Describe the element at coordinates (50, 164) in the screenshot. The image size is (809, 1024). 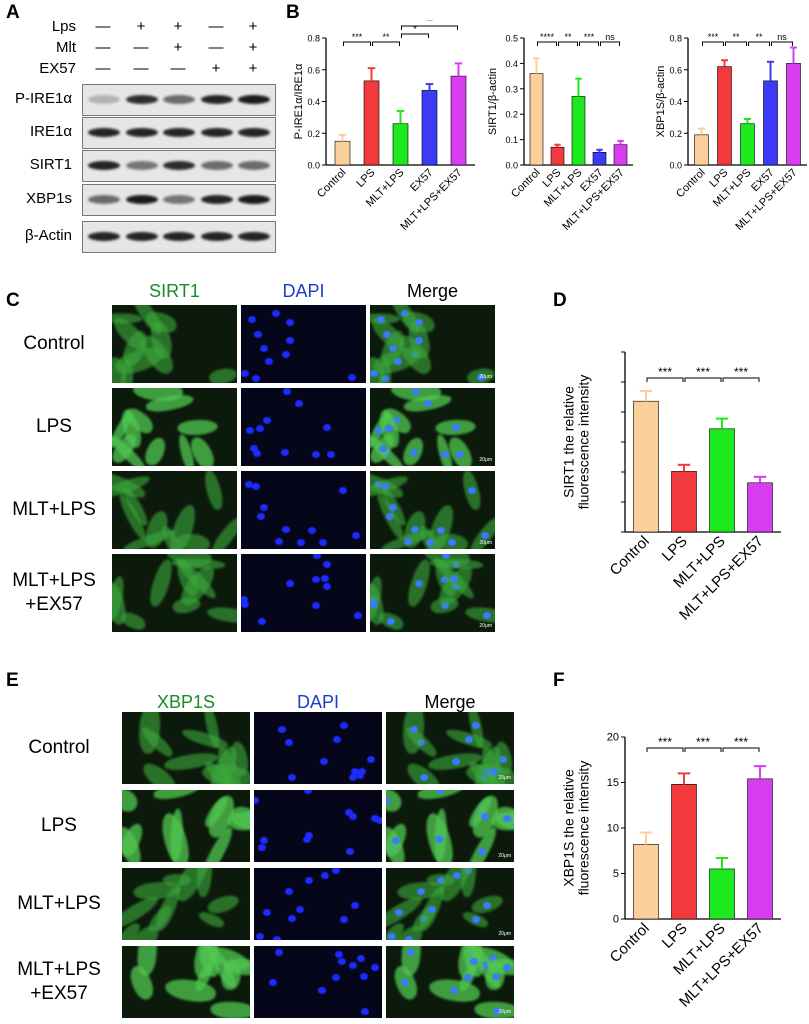
I see `blot-label-sirt1: SIRT1` at that location.